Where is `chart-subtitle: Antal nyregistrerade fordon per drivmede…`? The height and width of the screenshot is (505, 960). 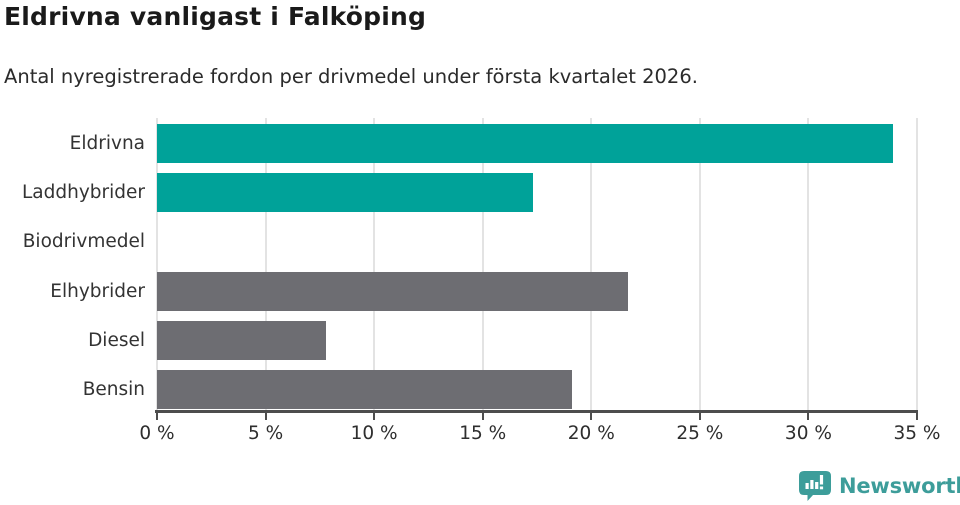
chart-subtitle: Antal nyregistrerade fordon per drivmede… is located at coordinates (351, 76).